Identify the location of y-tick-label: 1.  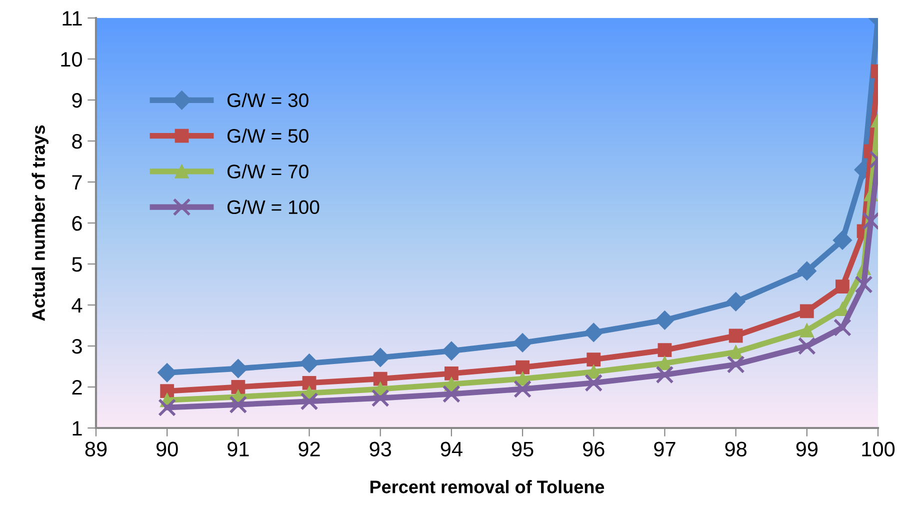
(77, 428).